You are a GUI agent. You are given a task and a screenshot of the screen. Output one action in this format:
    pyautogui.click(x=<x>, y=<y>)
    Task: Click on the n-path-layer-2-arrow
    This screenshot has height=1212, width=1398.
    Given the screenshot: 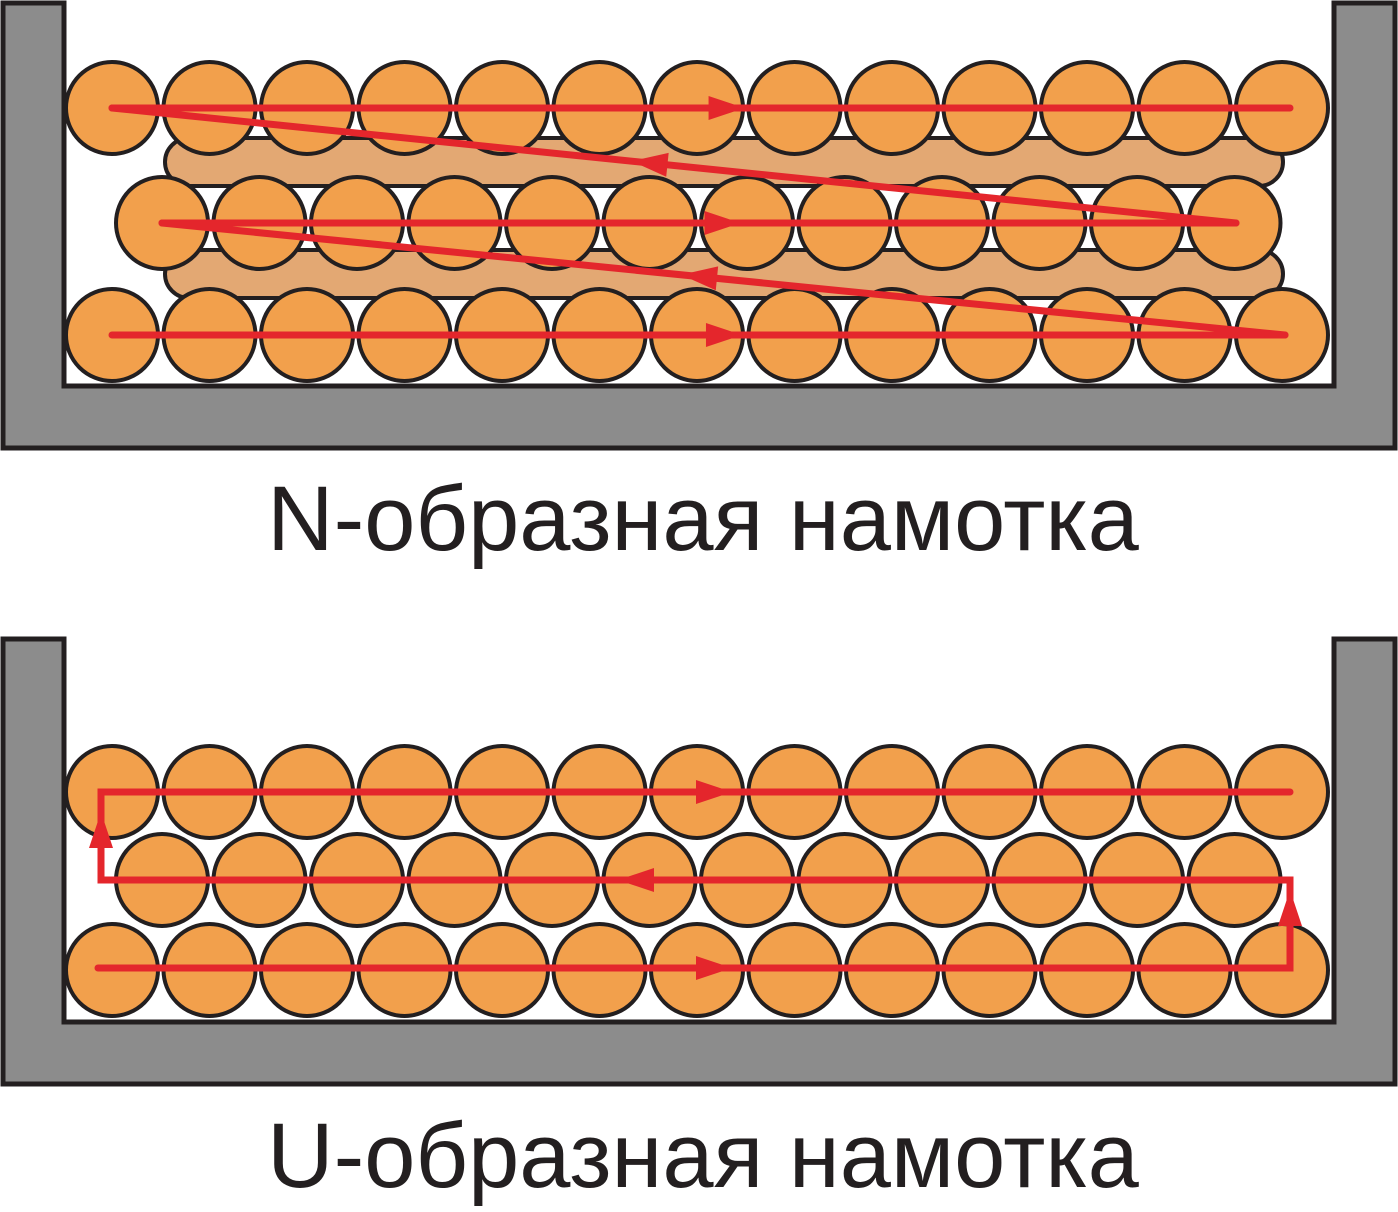 What is the action you would take?
    pyautogui.click(x=722, y=223)
    